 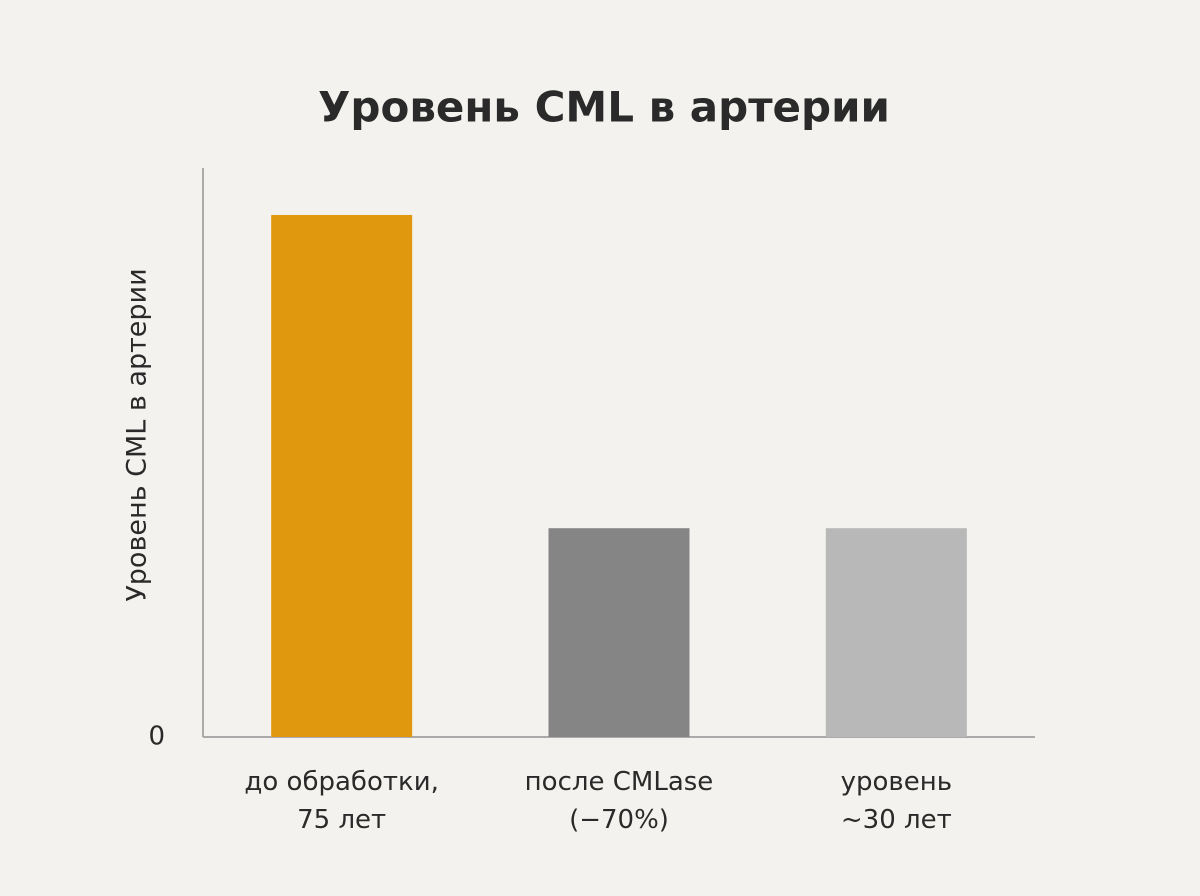 I want to click on chart-title: Уровень CML в артерии, so click(x=604, y=107).